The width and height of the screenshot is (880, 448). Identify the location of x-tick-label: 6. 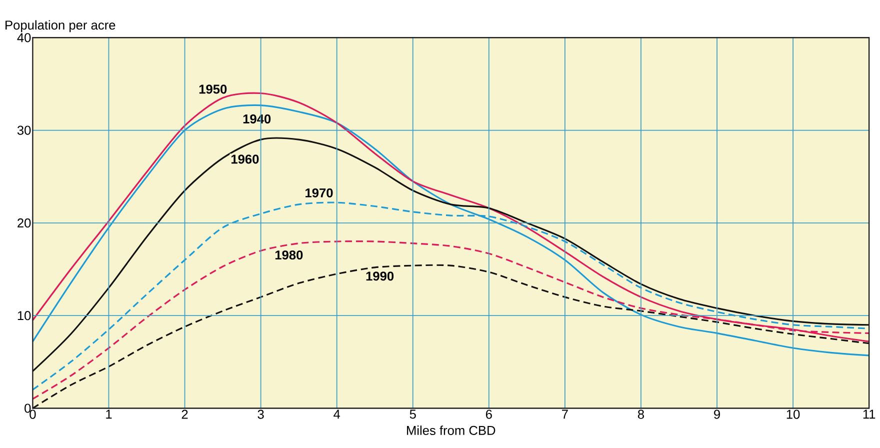
(489, 414).